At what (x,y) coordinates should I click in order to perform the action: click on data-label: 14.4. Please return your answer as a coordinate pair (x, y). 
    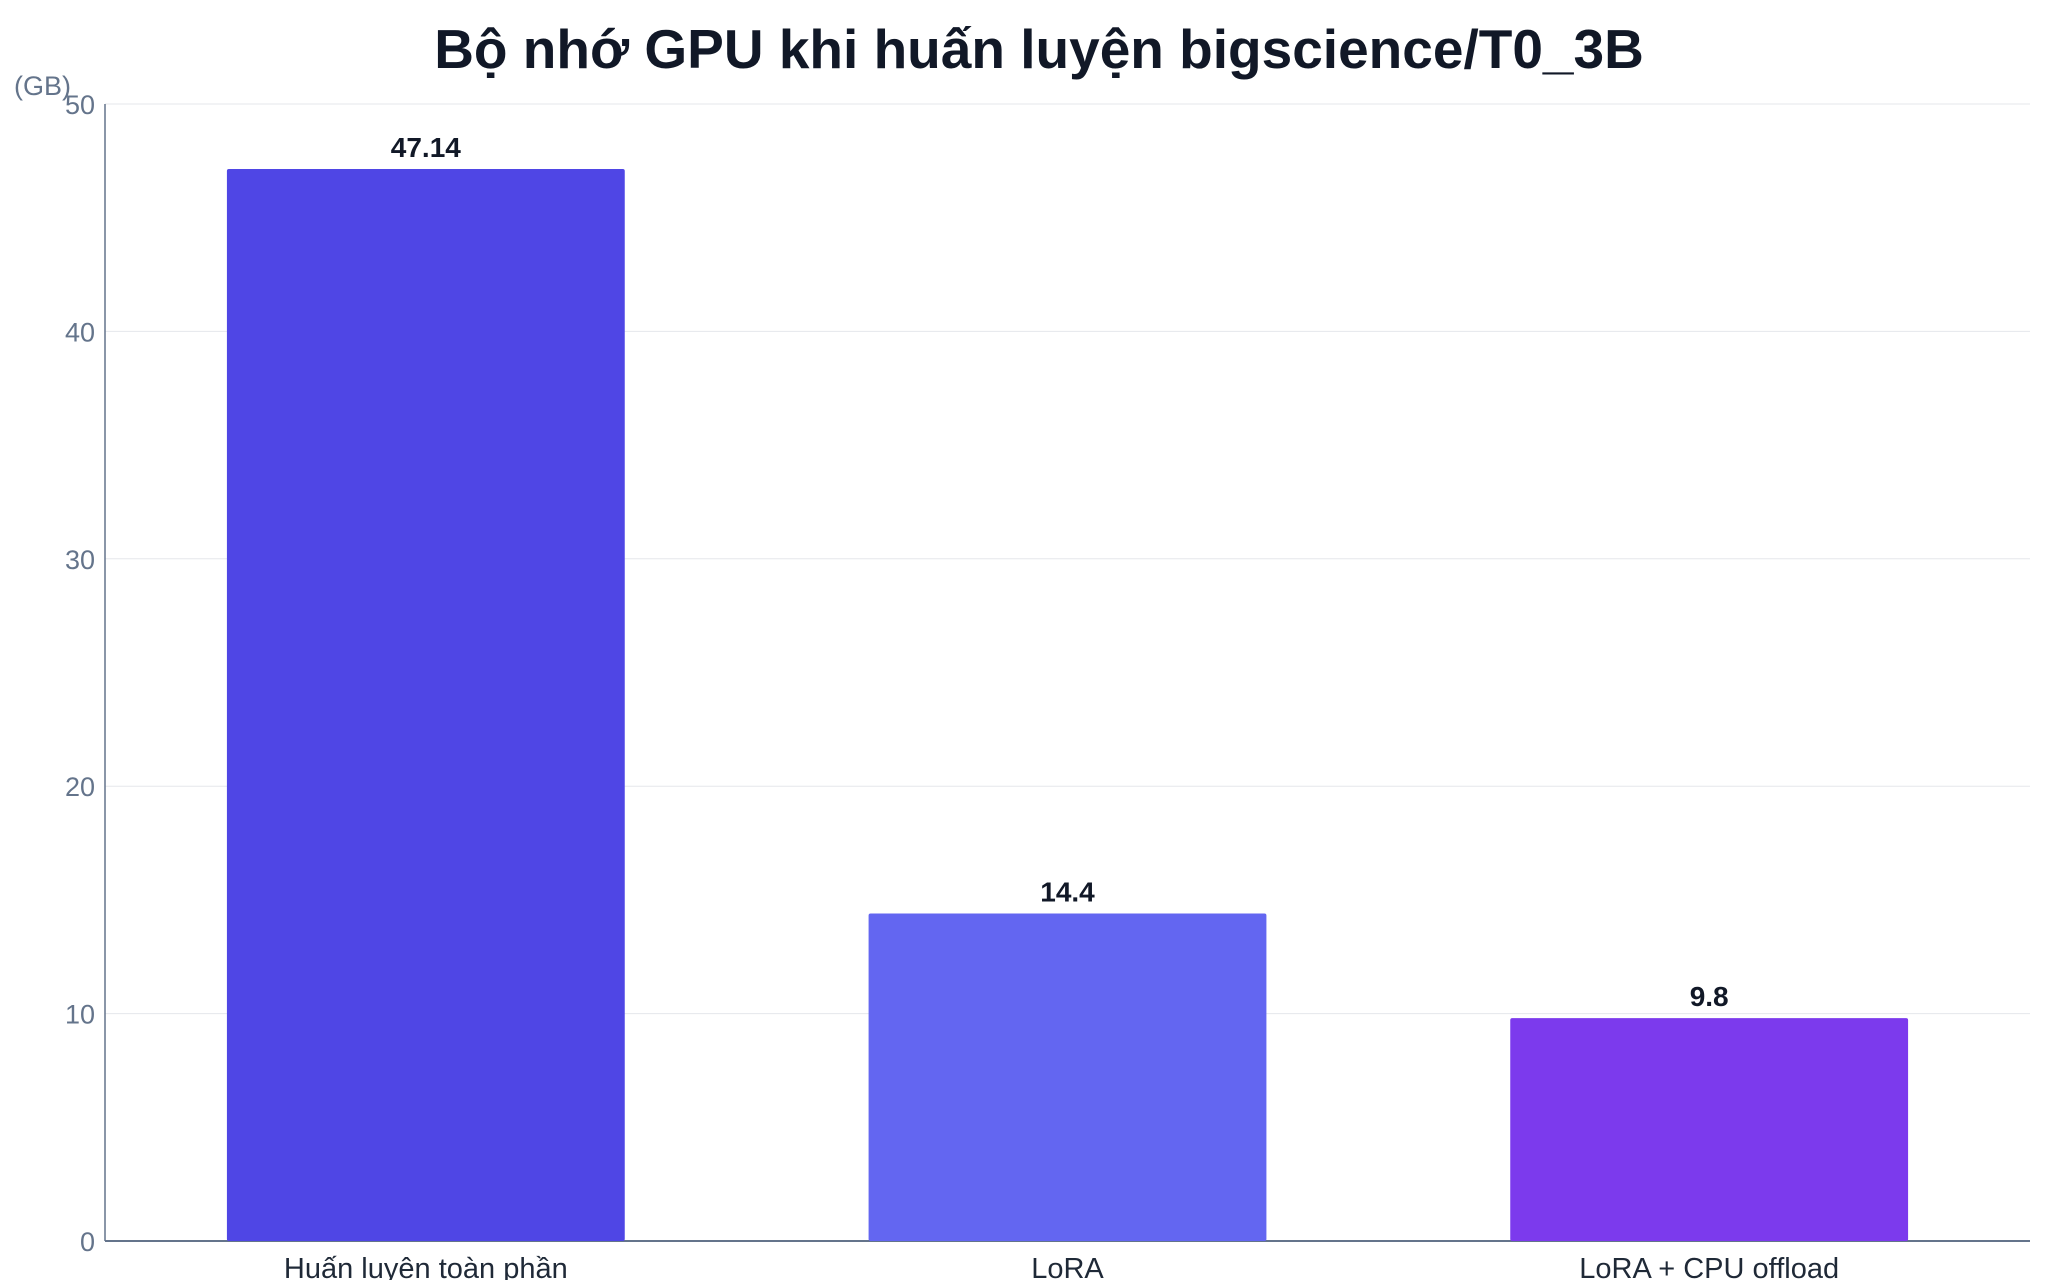
    Looking at the image, I should click on (1067, 892).